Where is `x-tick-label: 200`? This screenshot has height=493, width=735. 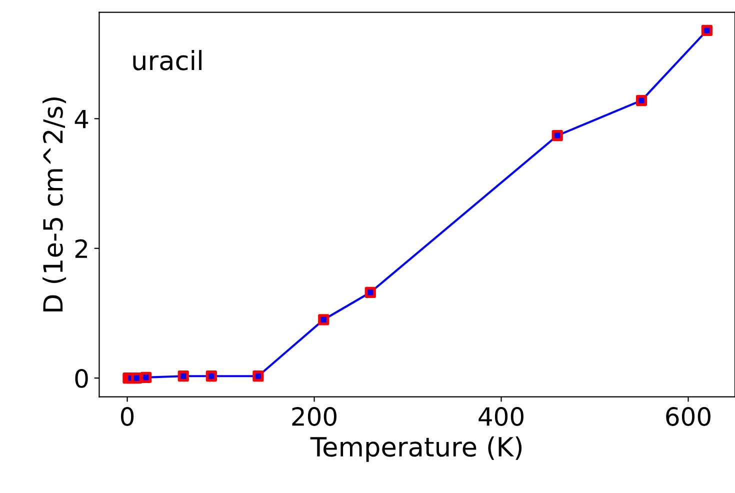
x-tick-label: 200 is located at coordinates (314, 416).